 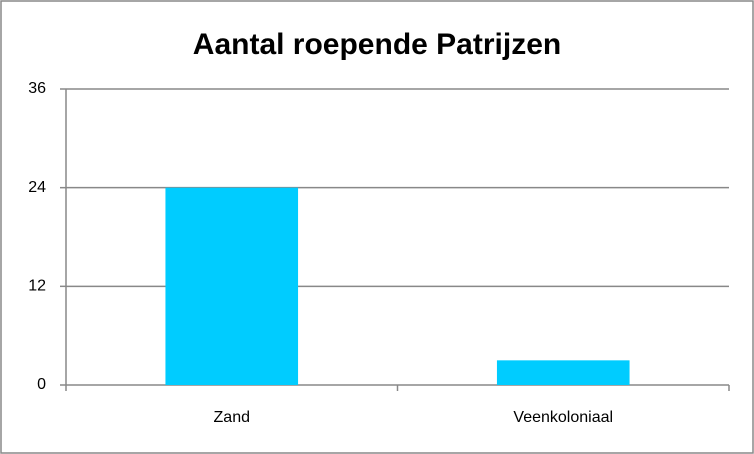 I want to click on x-tick-label: Veenkoloniaal, so click(x=563, y=417).